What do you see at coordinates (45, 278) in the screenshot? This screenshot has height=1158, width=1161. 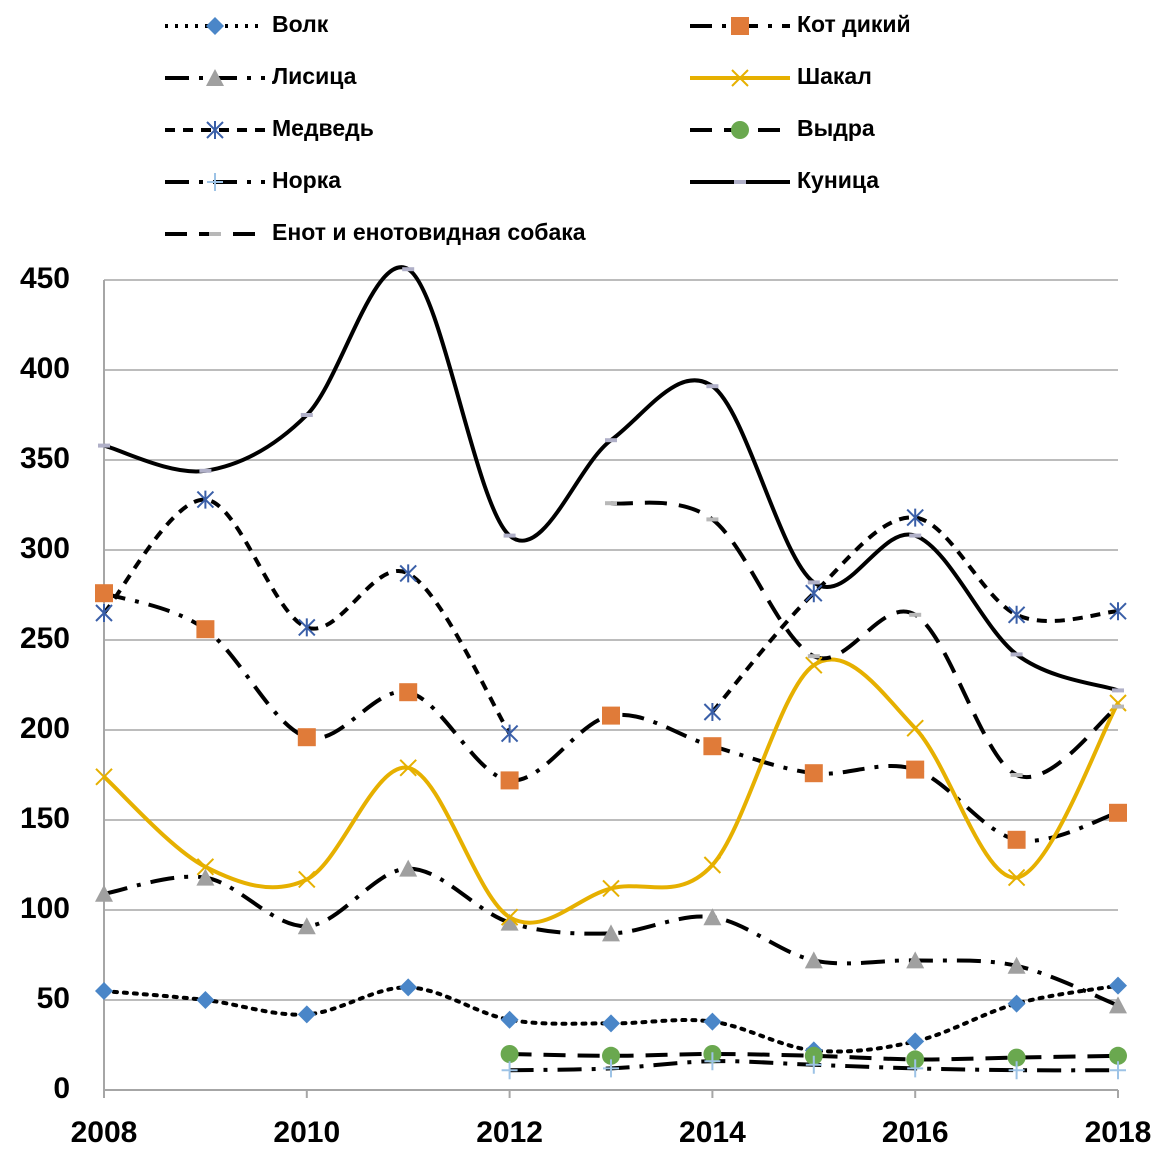 I see `y-tick-label: 450` at bounding box center [45, 278].